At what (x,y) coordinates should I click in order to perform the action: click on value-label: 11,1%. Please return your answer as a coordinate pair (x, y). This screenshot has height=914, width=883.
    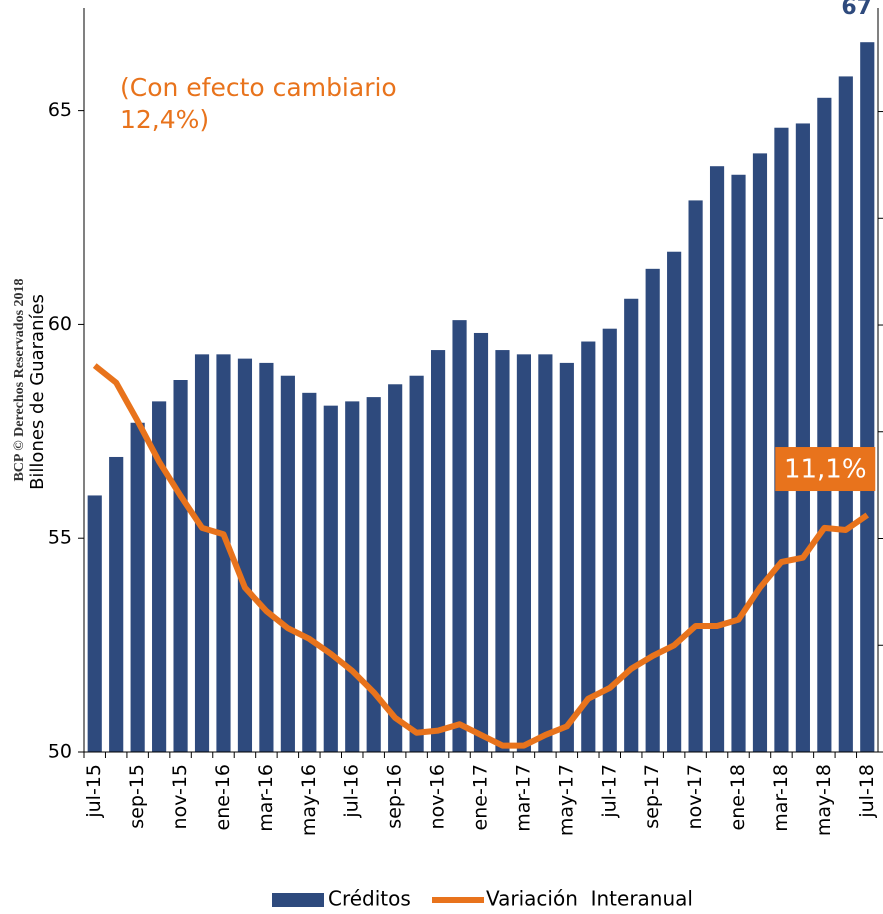
    Looking at the image, I should click on (825, 470).